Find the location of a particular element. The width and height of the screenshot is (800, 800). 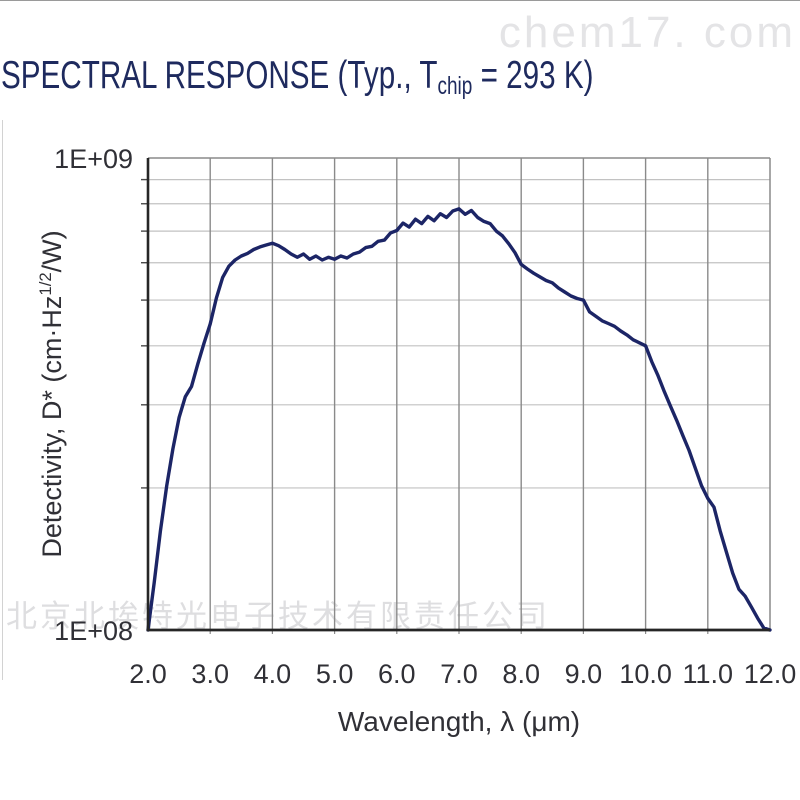

x-tick-label-9.0: 9.0 is located at coordinates (584, 674).